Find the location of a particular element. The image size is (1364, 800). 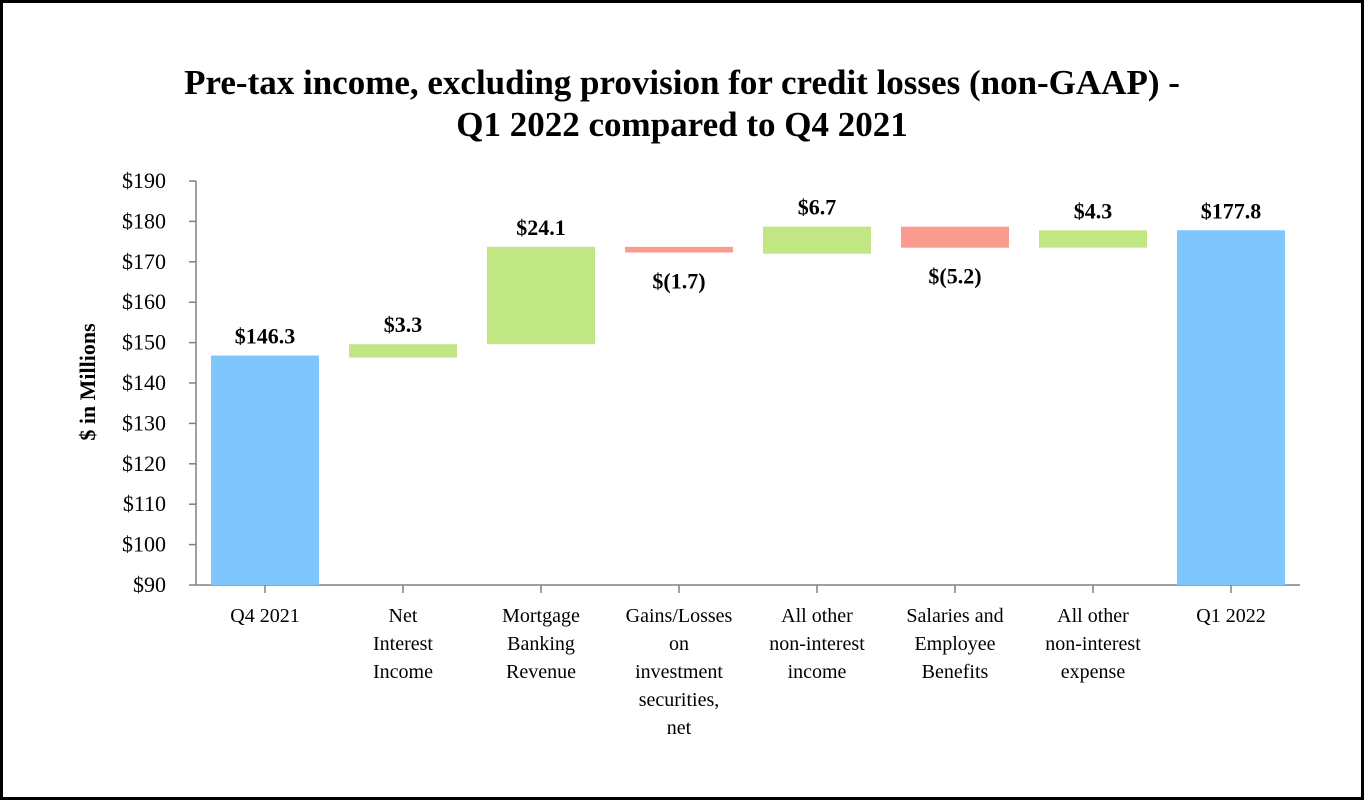

data-label: $6.7 is located at coordinates (817, 207).